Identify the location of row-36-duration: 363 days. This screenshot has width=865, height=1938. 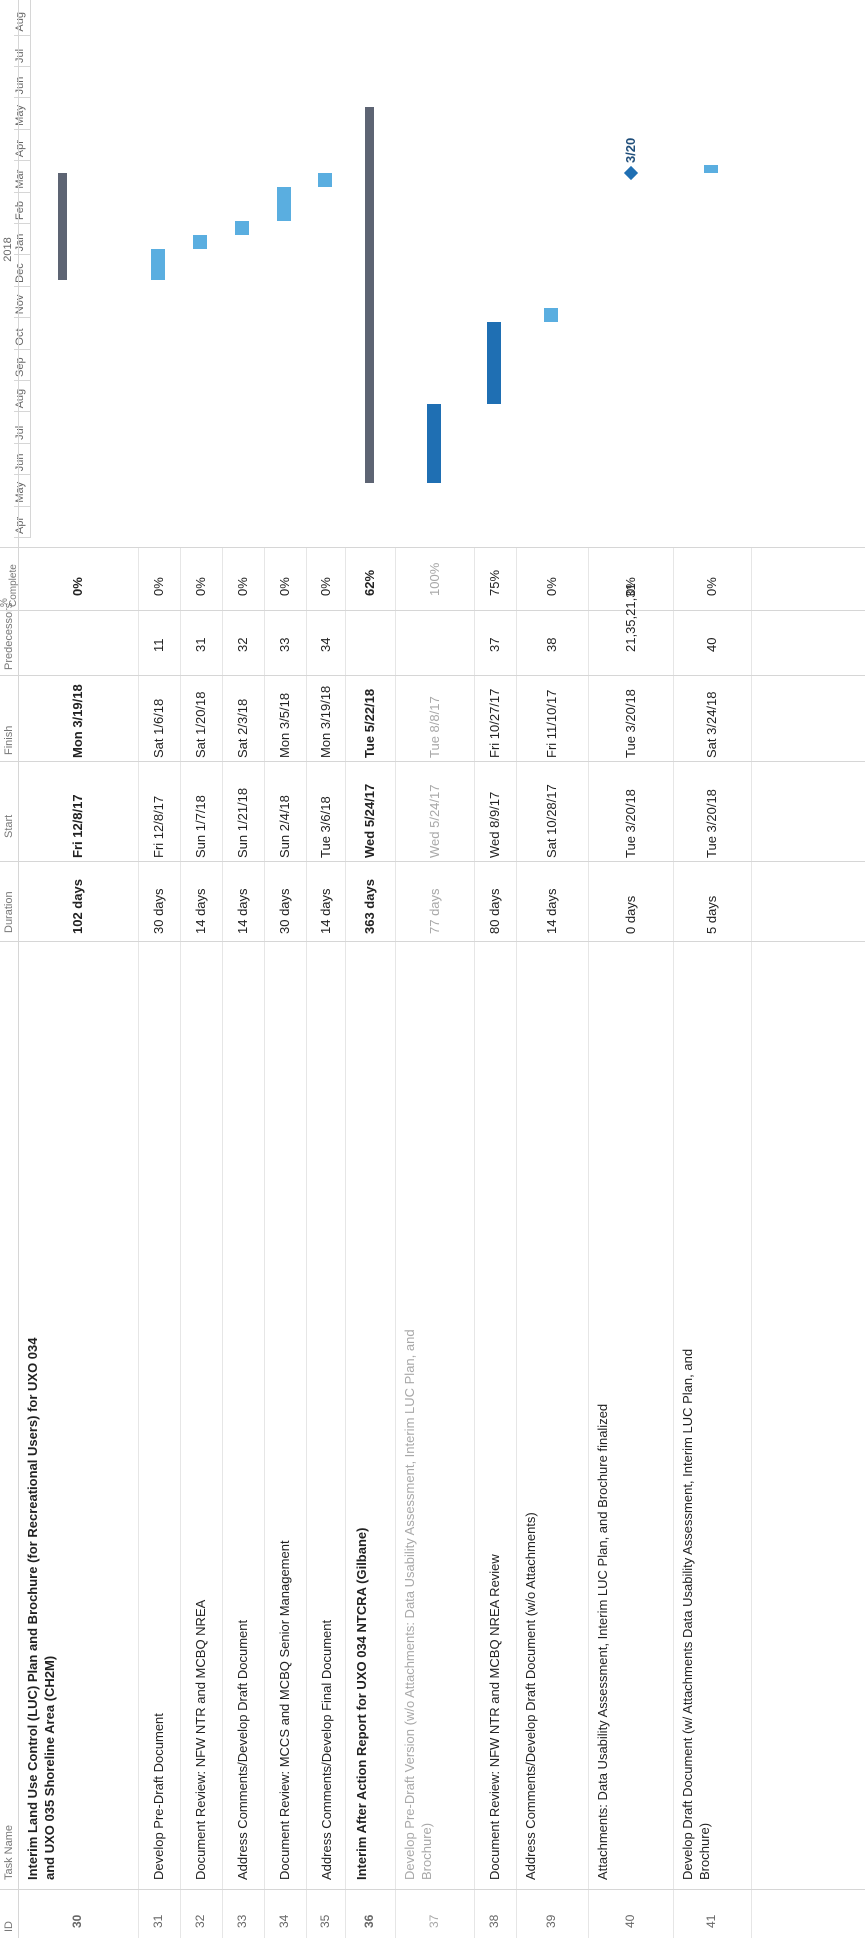
(369, 906).